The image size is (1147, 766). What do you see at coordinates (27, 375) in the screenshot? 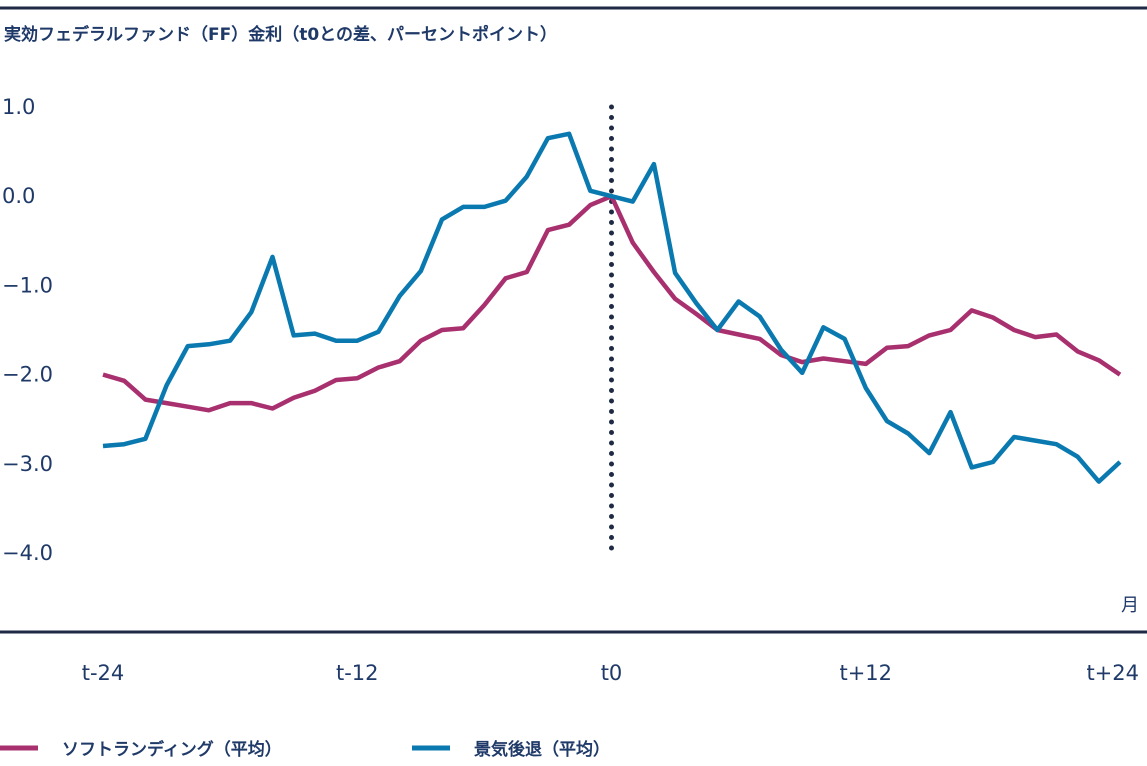
I see `y-tick-label: −2.0` at bounding box center [27, 375].